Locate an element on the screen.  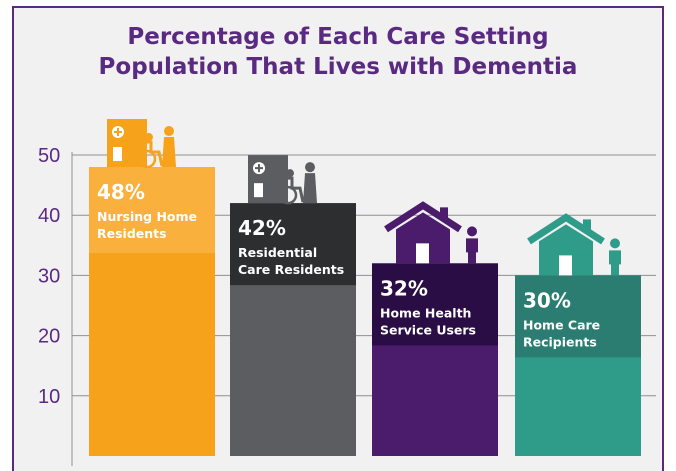
bar-value-label: 32% is located at coordinates (404, 288).